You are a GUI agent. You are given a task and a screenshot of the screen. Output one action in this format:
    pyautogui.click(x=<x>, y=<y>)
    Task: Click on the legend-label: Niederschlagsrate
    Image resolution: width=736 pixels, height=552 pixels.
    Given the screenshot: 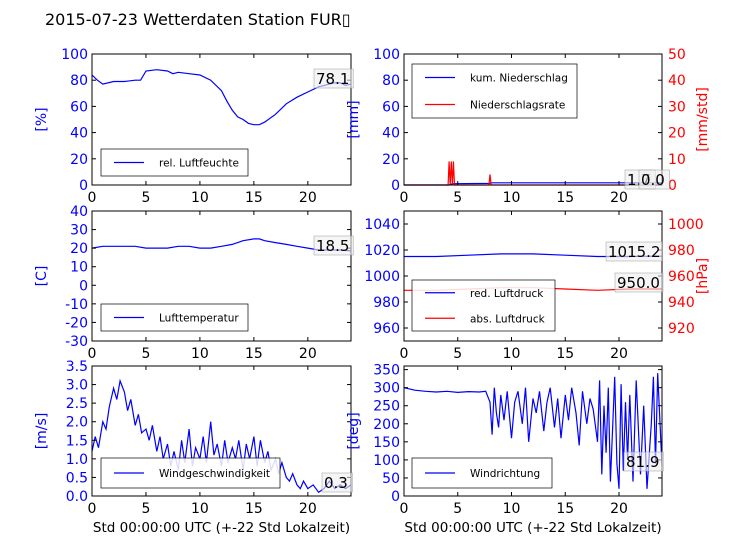 What is the action you would take?
    pyautogui.click(x=517, y=106)
    